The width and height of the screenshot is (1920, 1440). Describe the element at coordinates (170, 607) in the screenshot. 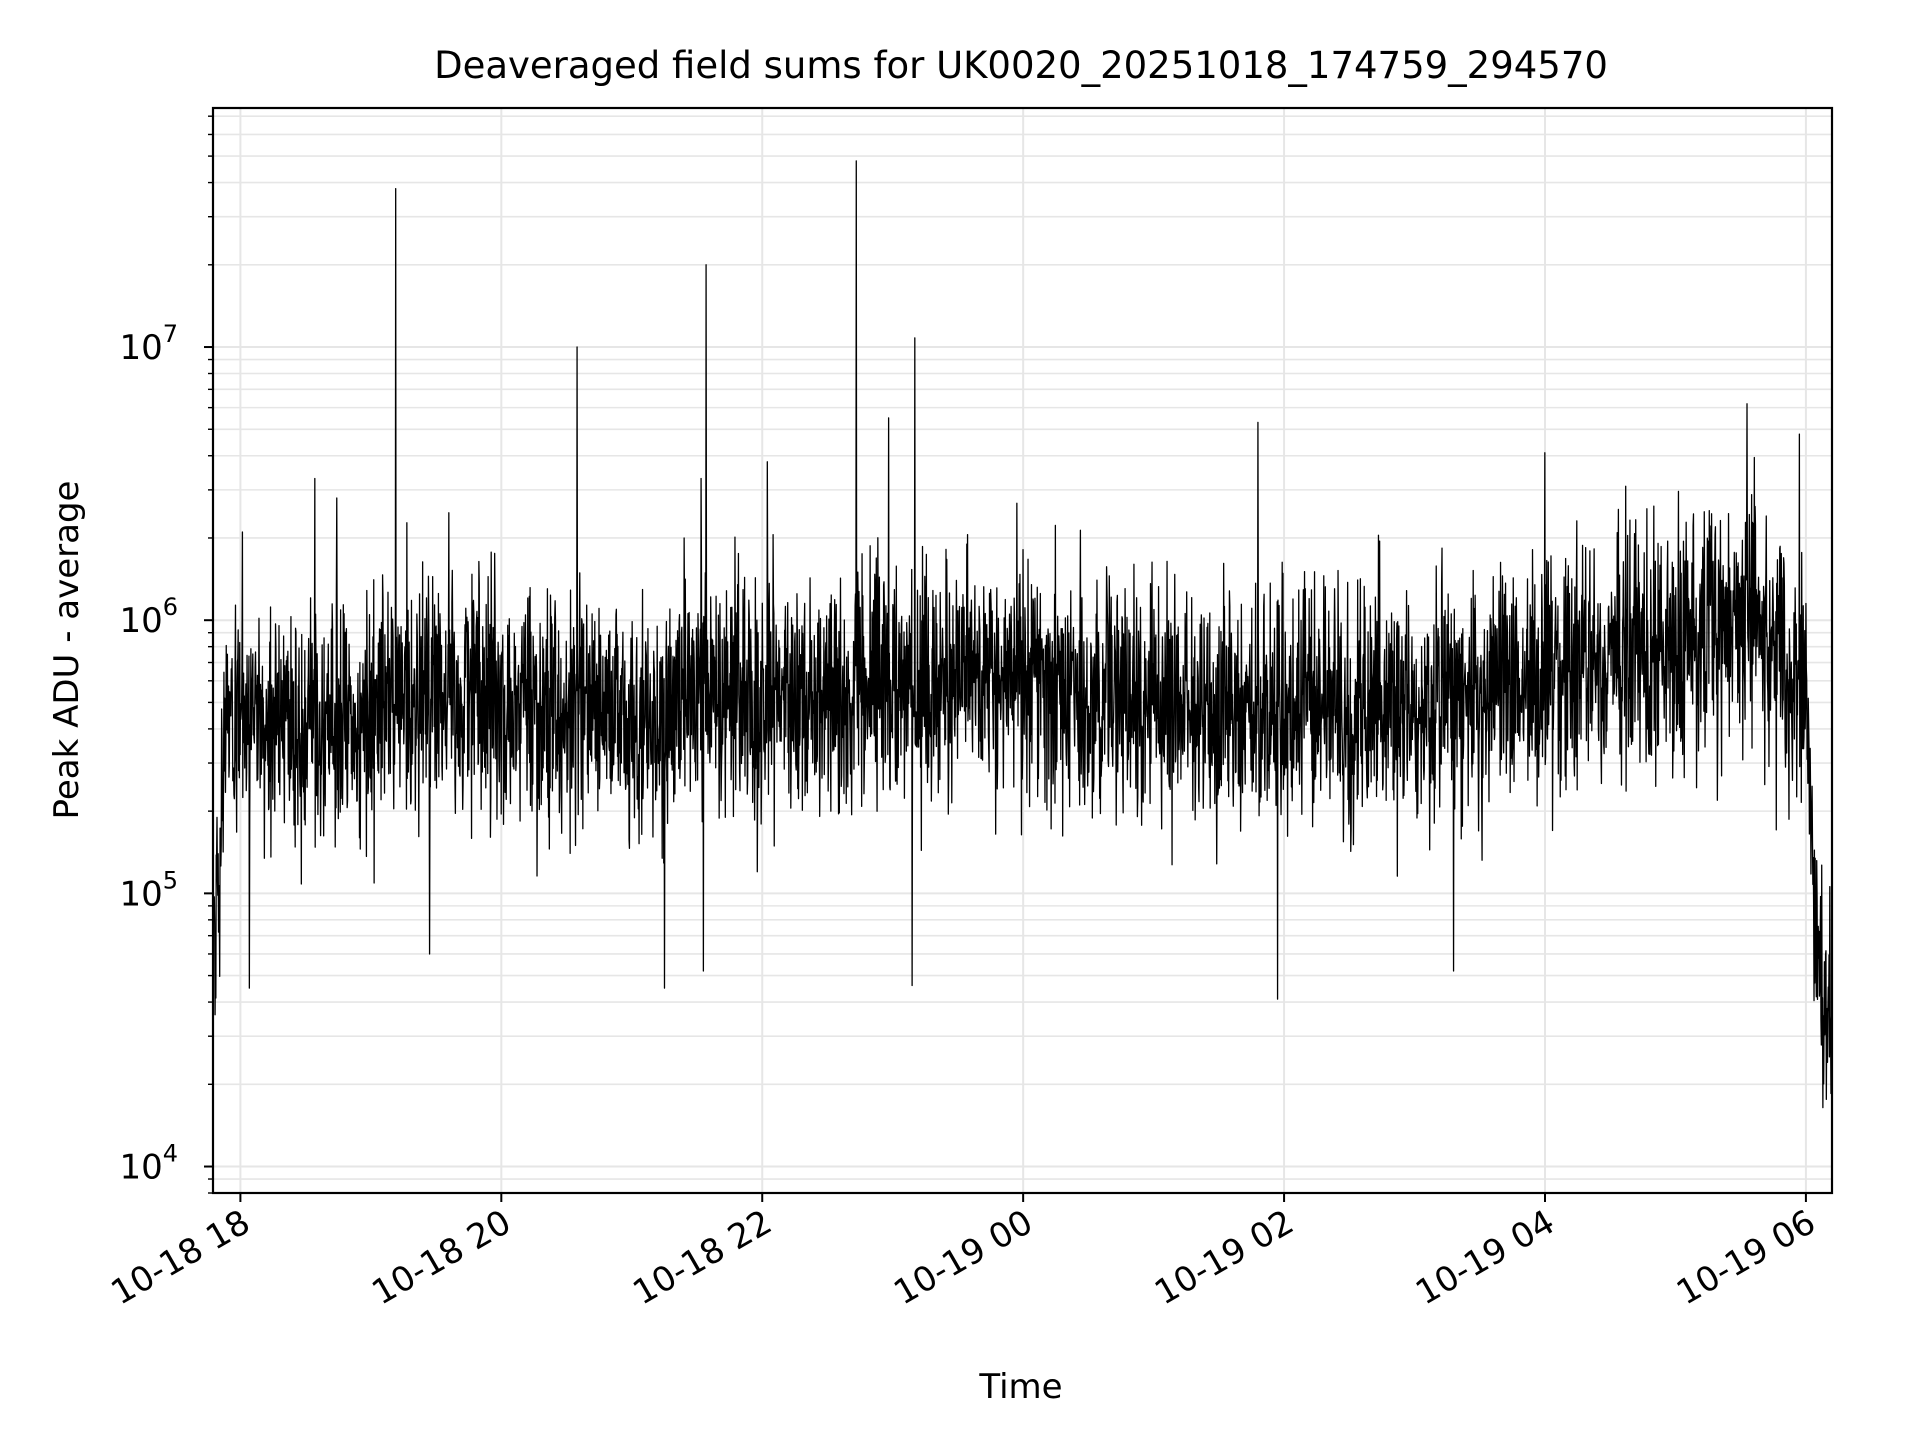

I see `y-tick-label-exponent: 6` at that location.